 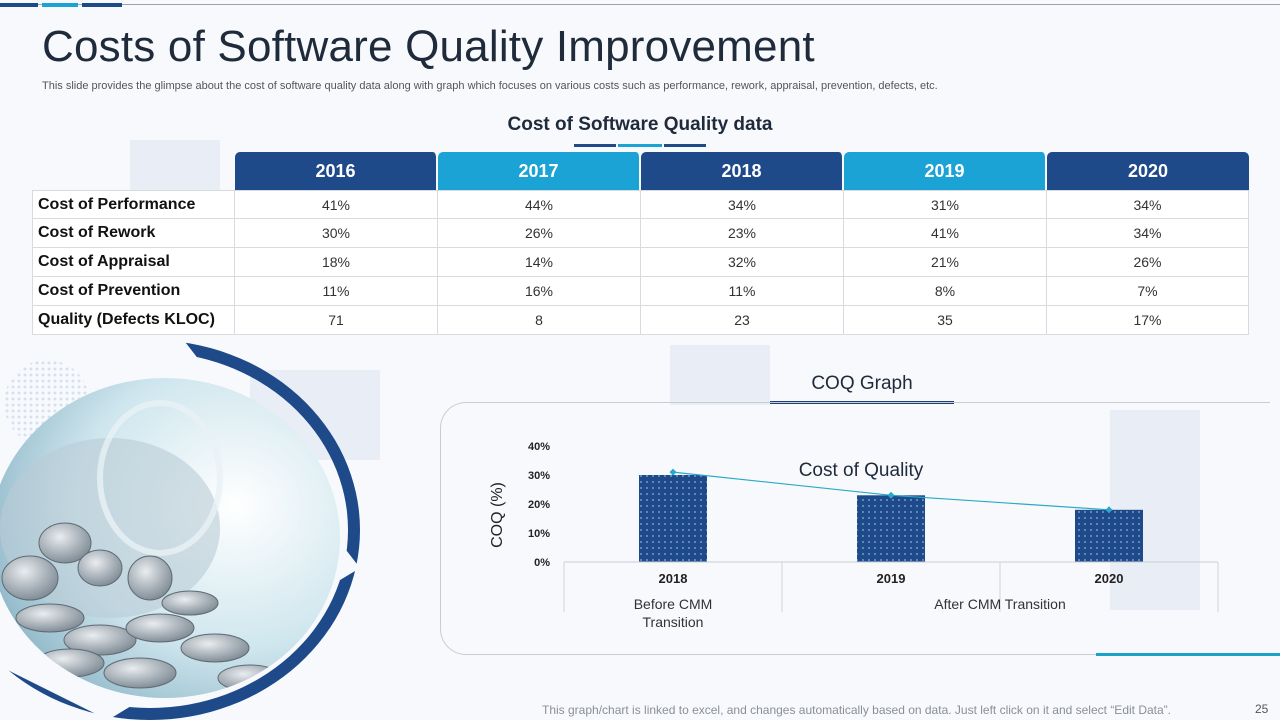 What do you see at coordinates (539, 320) in the screenshot?
I see `table-cell: 8` at bounding box center [539, 320].